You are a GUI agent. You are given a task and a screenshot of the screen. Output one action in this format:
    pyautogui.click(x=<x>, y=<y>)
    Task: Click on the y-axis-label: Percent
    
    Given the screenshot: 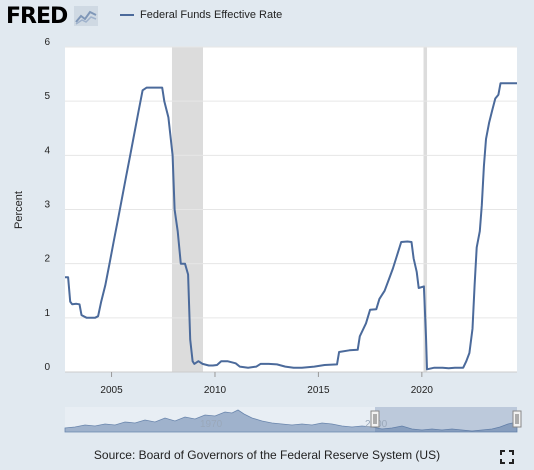 What is the action you would take?
    pyautogui.click(x=19, y=210)
    